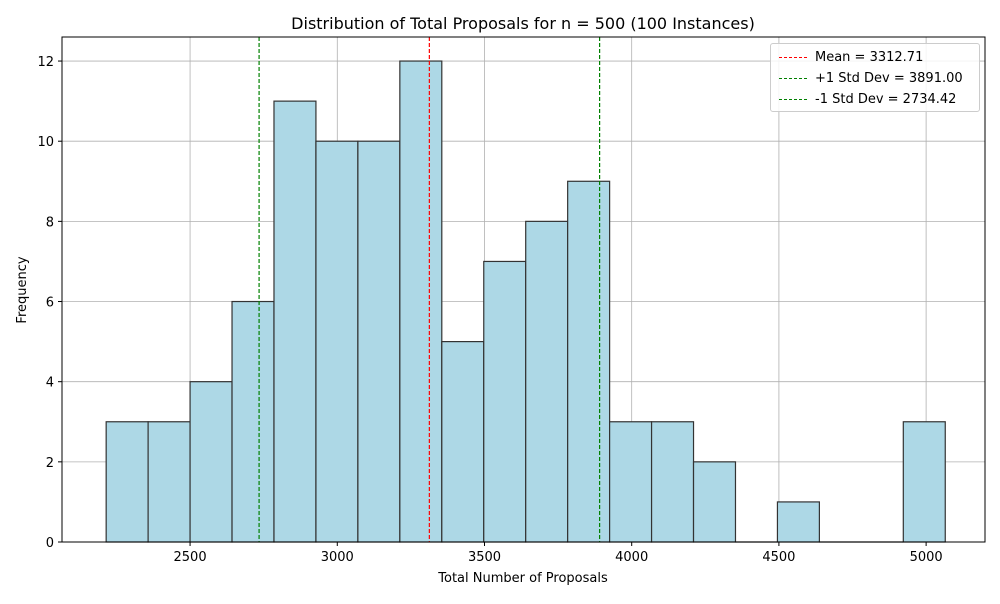 The height and width of the screenshot is (604, 1000). I want to click on x-tick-label: 4500, so click(778, 557).